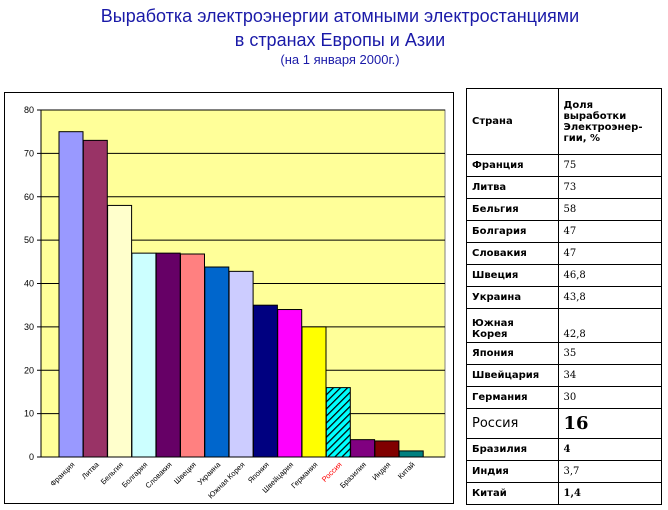 The image size is (668, 510). Describe the element at coordinates (609, 449) in the screenshot. I see `table-cell-value: 4` at that location.